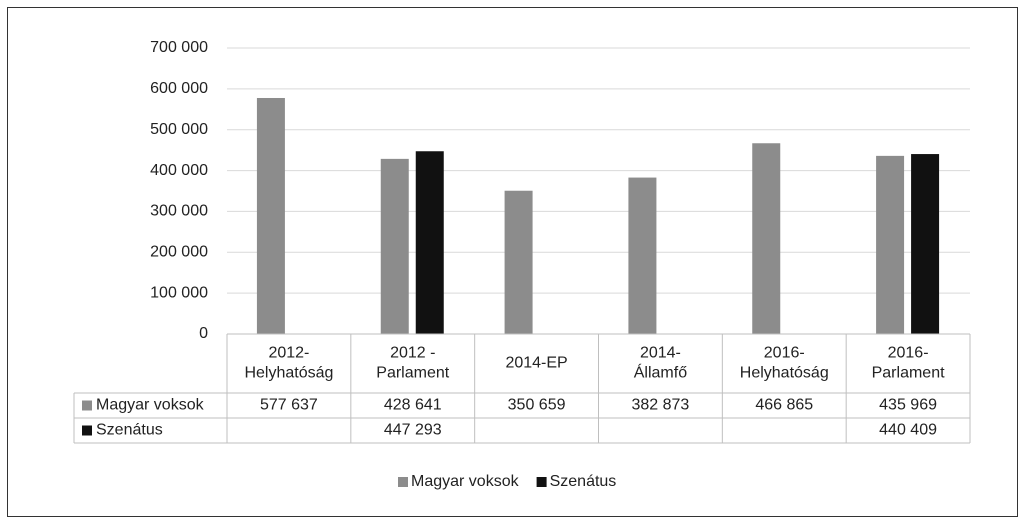  I want to click on data-label: 350 659, so click(537, 405).